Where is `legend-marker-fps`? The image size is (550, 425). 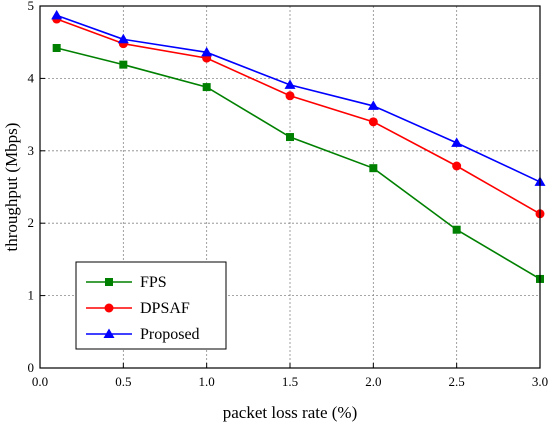
legend-marker-fps is located at coordinates (109, 282).